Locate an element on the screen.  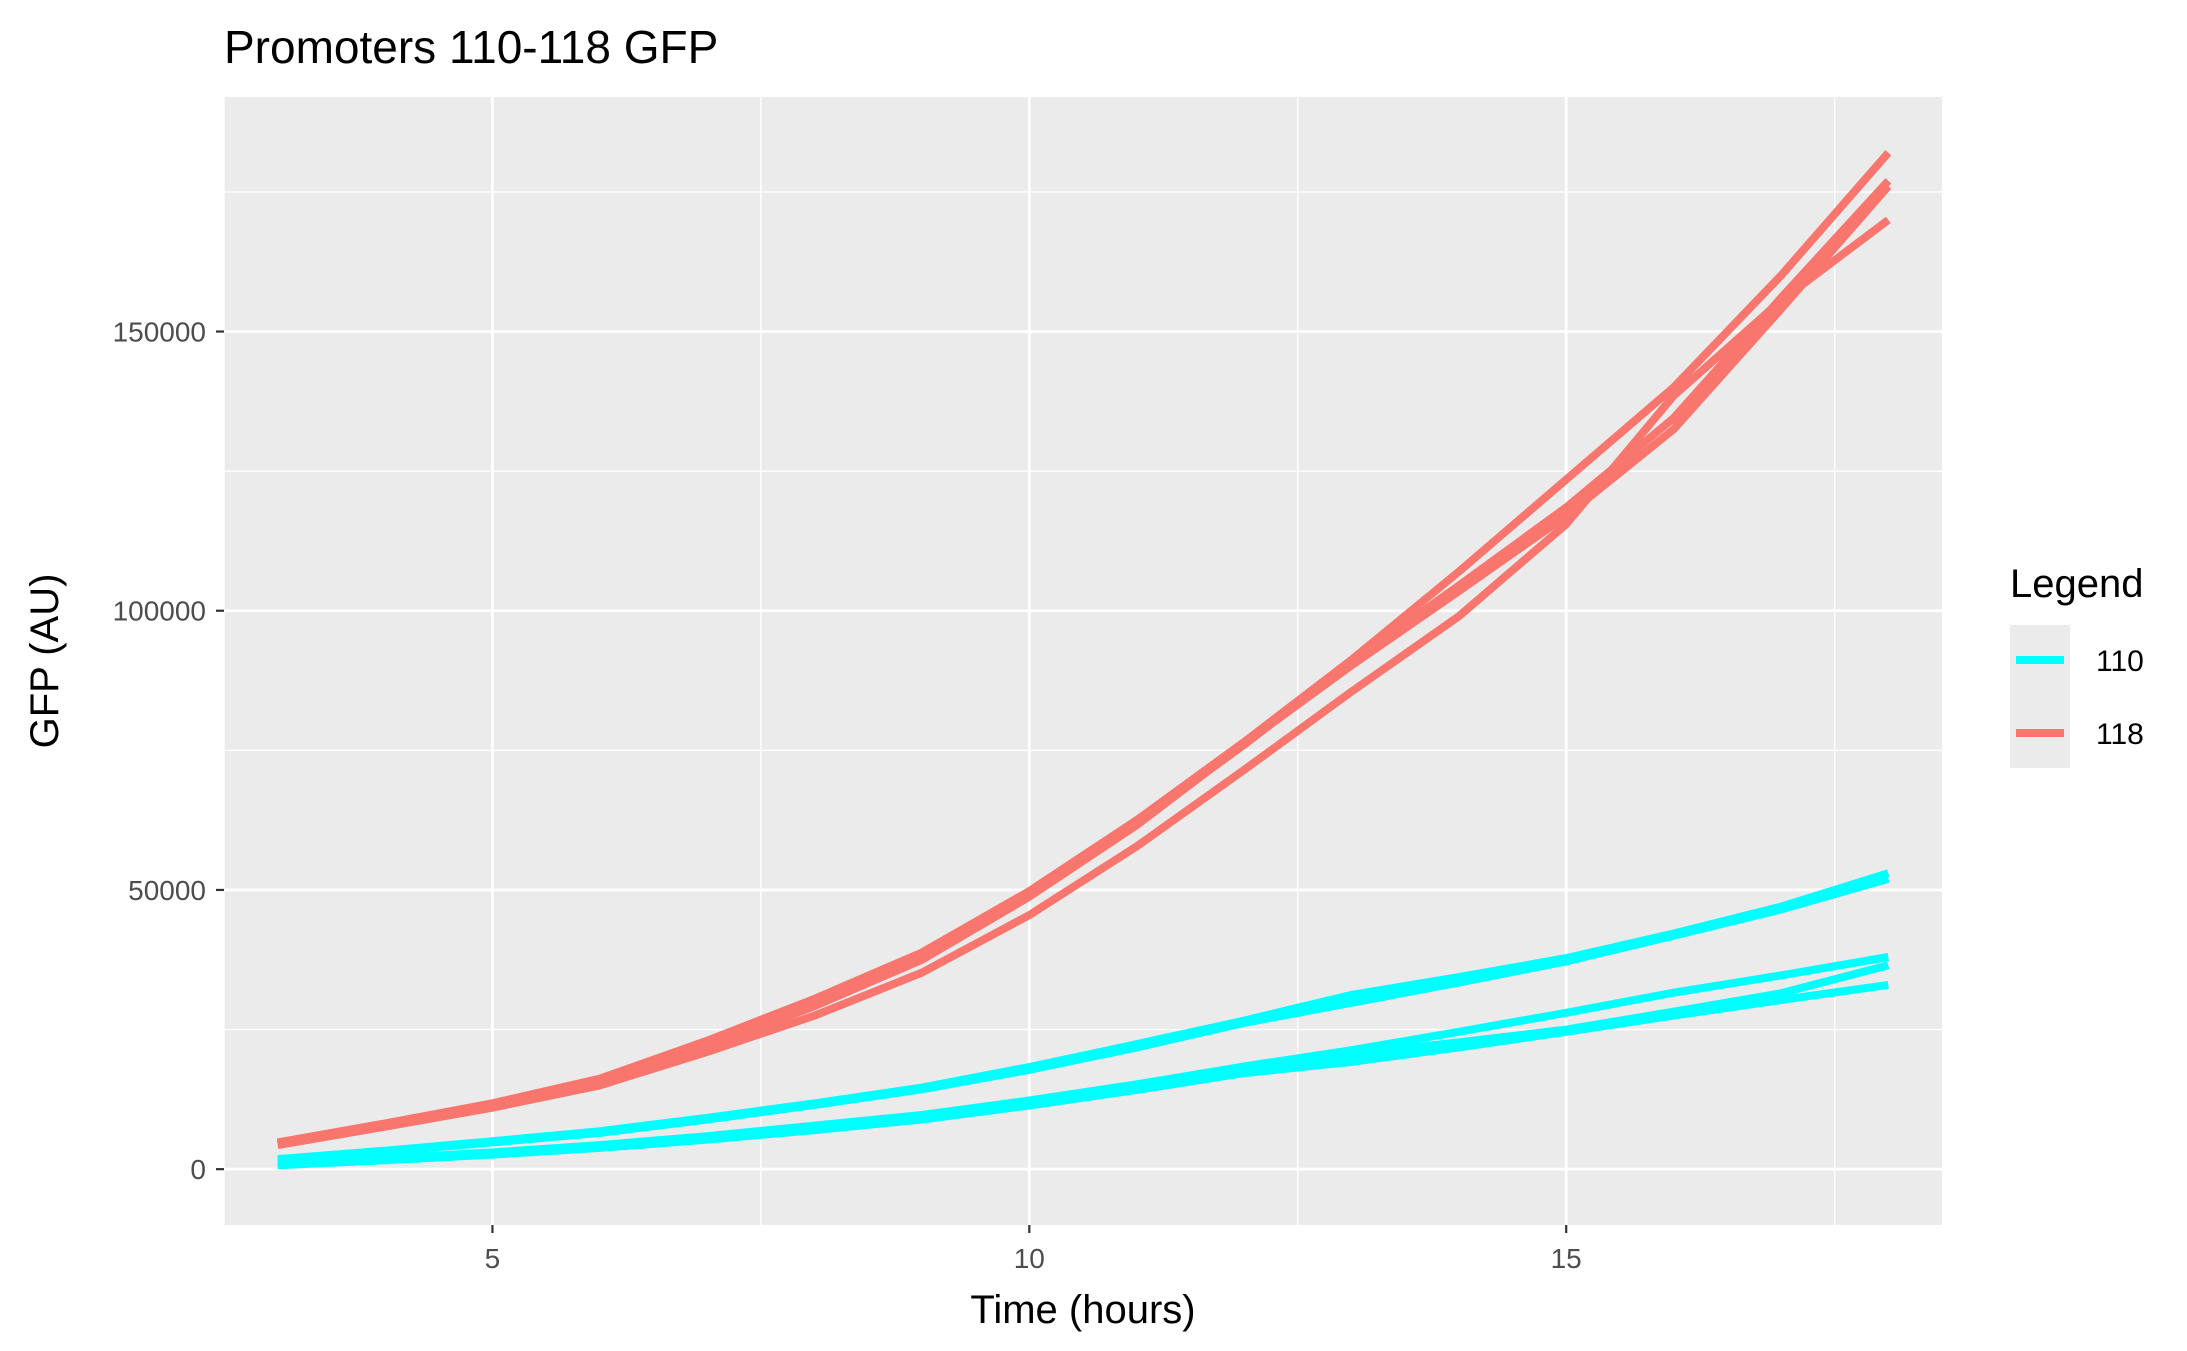
x-tick-label: 10 is located at coordinates (1029, 1258).